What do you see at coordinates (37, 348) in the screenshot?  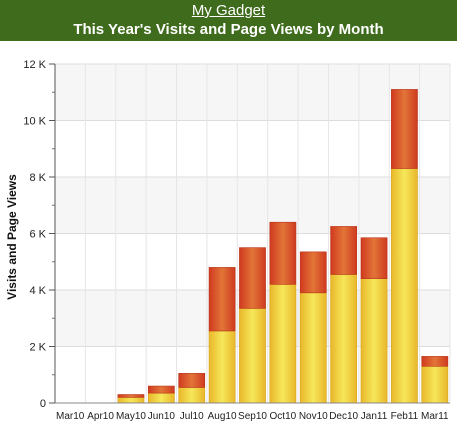 I see `y-tick-label: 2 K` at bounding box center [37, 348].